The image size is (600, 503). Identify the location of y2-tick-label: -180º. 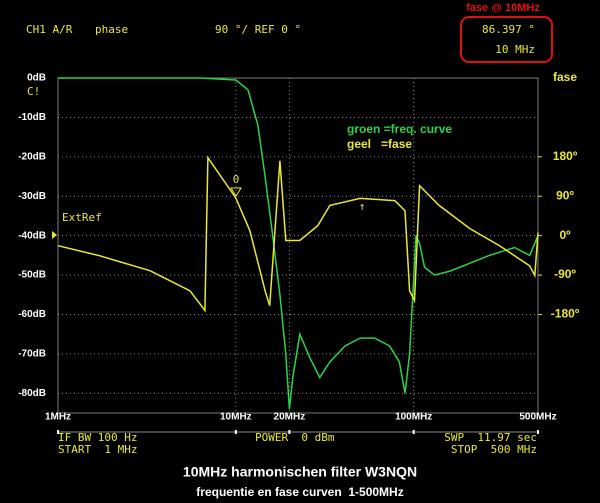
(565, 314).